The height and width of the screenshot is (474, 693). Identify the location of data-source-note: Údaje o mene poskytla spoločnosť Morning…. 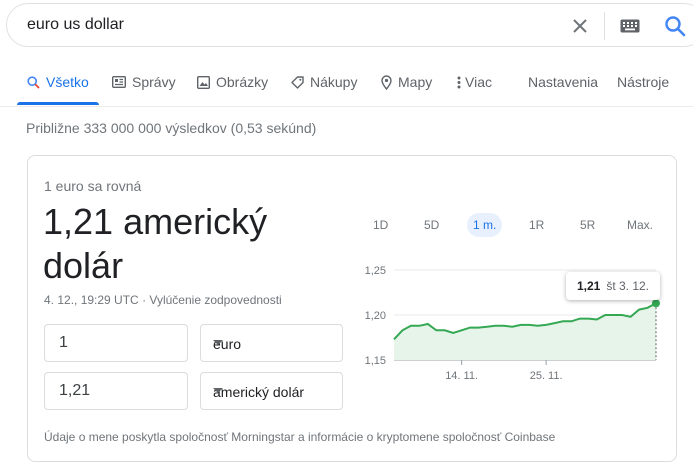
(300, 437).